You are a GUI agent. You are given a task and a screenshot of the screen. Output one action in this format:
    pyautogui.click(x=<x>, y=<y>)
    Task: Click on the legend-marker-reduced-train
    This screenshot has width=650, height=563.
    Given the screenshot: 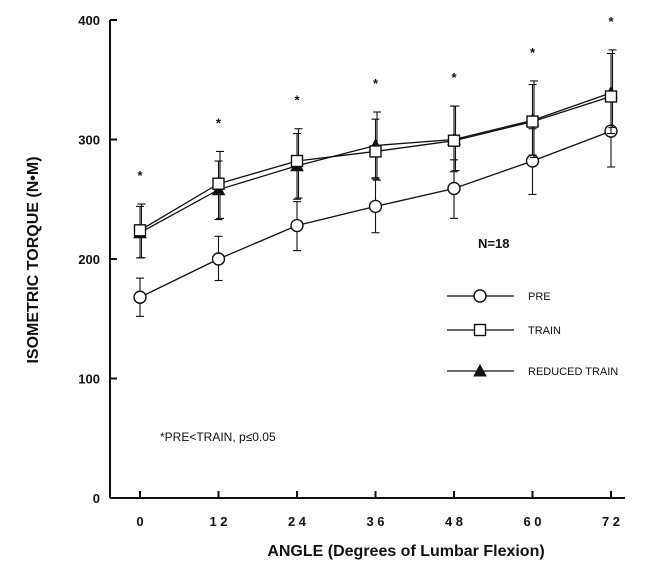 What is the action you would take?
    pyautogui.click(x=480, y=370)
    